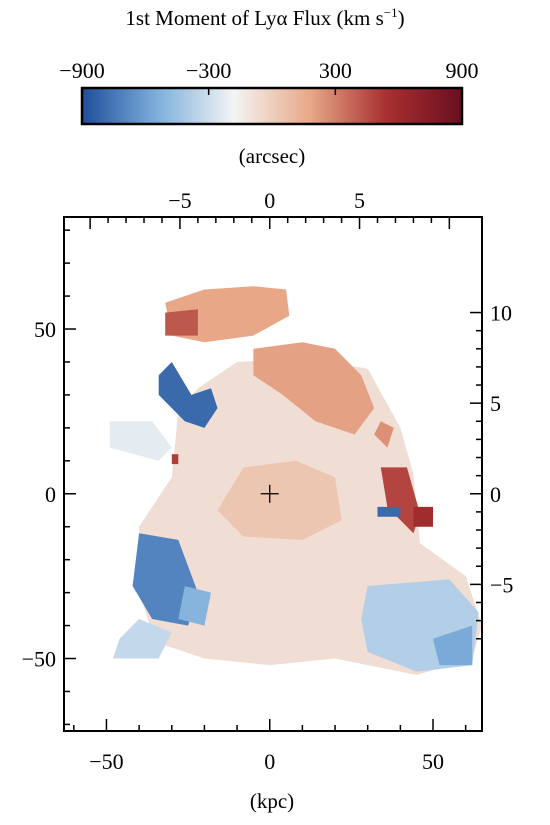 The image size is (550, 825). Describe the element at coordinates (39, 659) in the screenshot. I see `left-tick-label: −50` at that location.